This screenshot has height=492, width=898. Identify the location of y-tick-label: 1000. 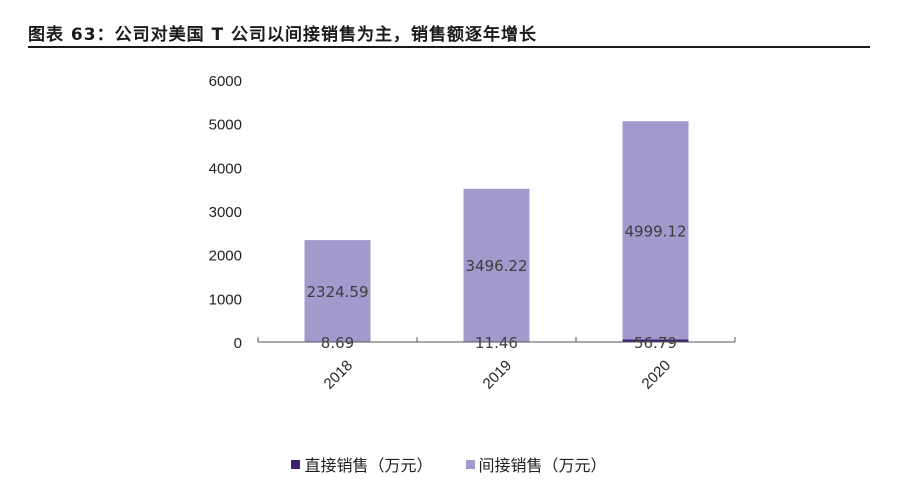
(225, 299).